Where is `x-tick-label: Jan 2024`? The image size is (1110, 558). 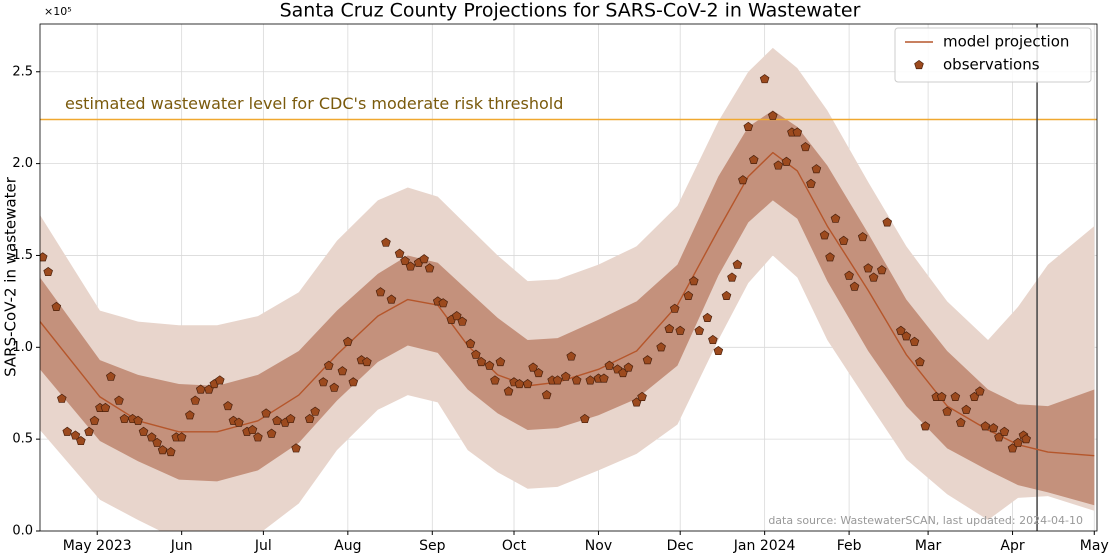
x-tick-label: Jan 2024 is located at coordinates (764, 546).